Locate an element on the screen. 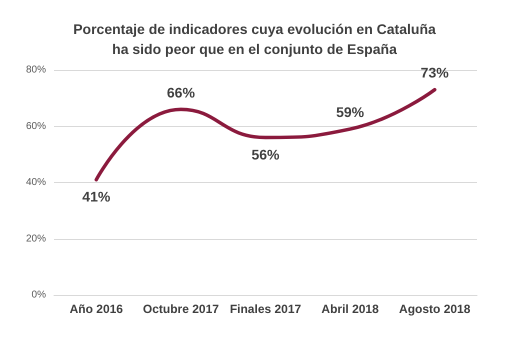 The height and width of the screenshot is (337, 509). x-tick-label: Año 2016 is located at coordinates (97, 309).